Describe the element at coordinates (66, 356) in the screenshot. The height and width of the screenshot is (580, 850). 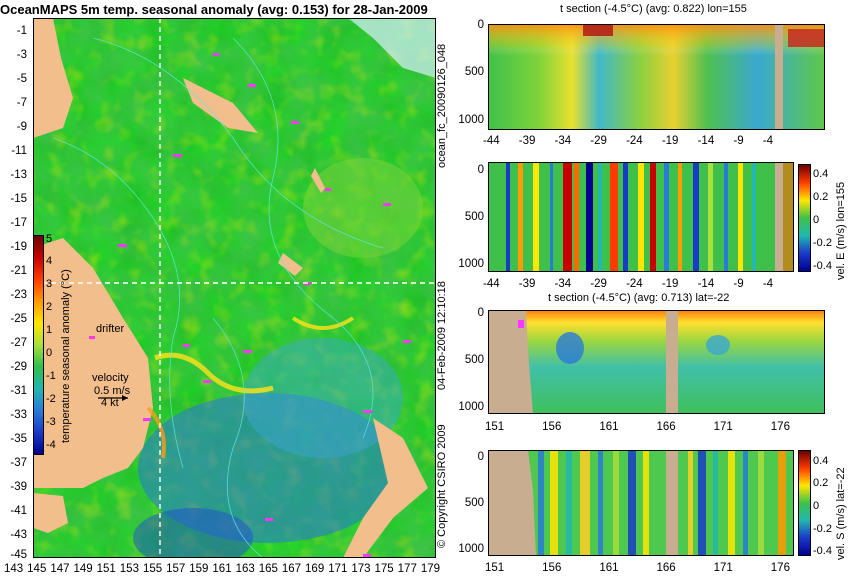
I see `colorbar-label: temperature seasonal anomaly (°C)` at that location.